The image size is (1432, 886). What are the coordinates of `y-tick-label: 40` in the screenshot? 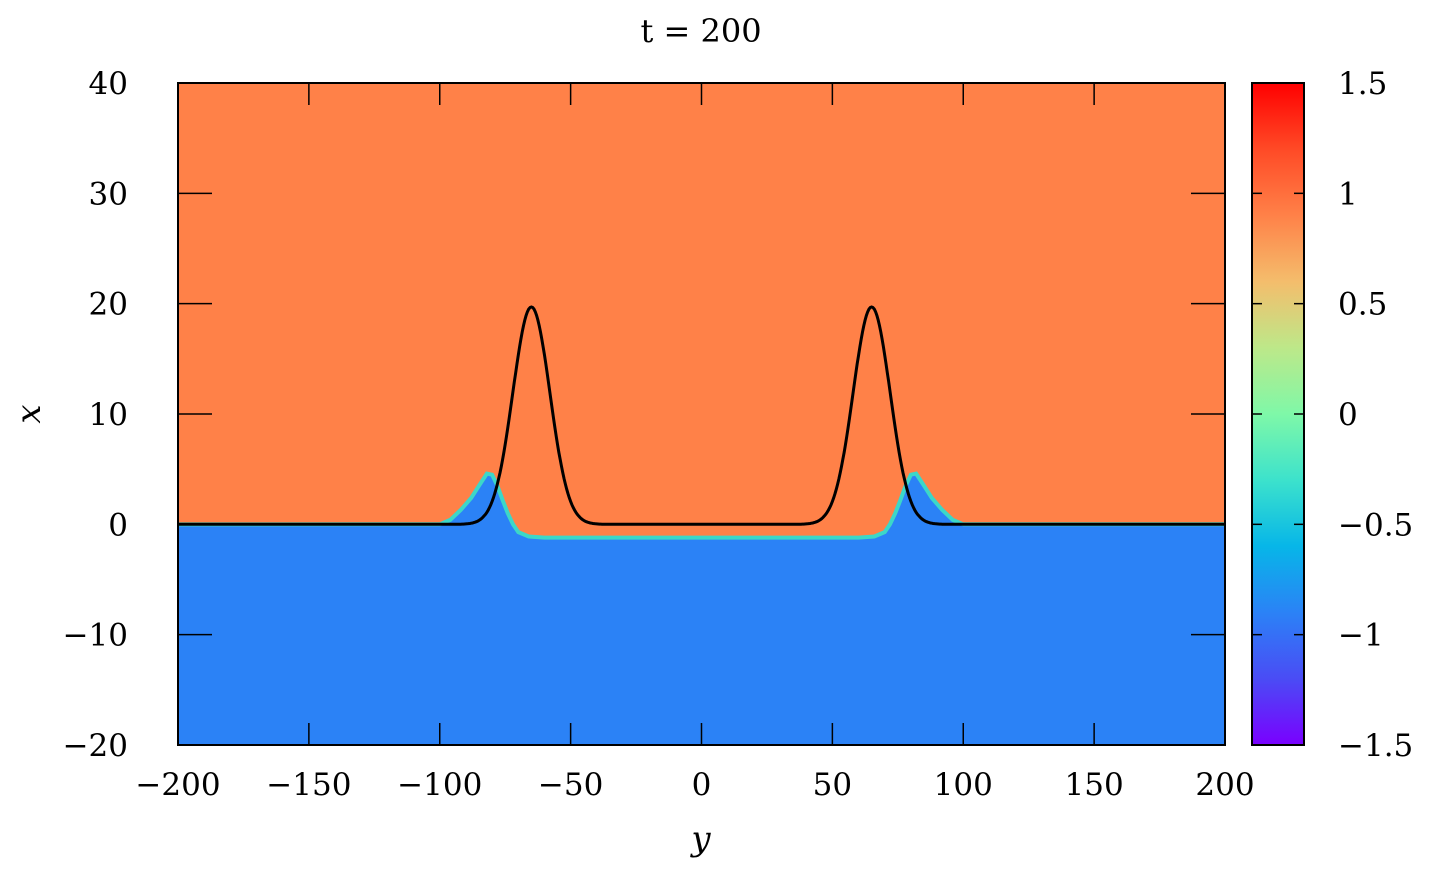 It's located at (108, 84).